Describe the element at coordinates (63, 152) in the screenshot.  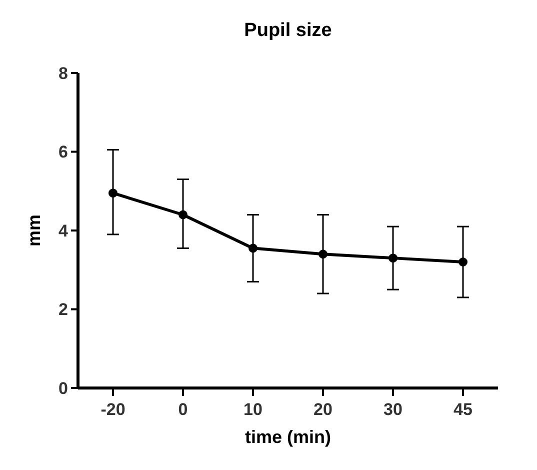
I see `y-tick-label: 6` at that location.